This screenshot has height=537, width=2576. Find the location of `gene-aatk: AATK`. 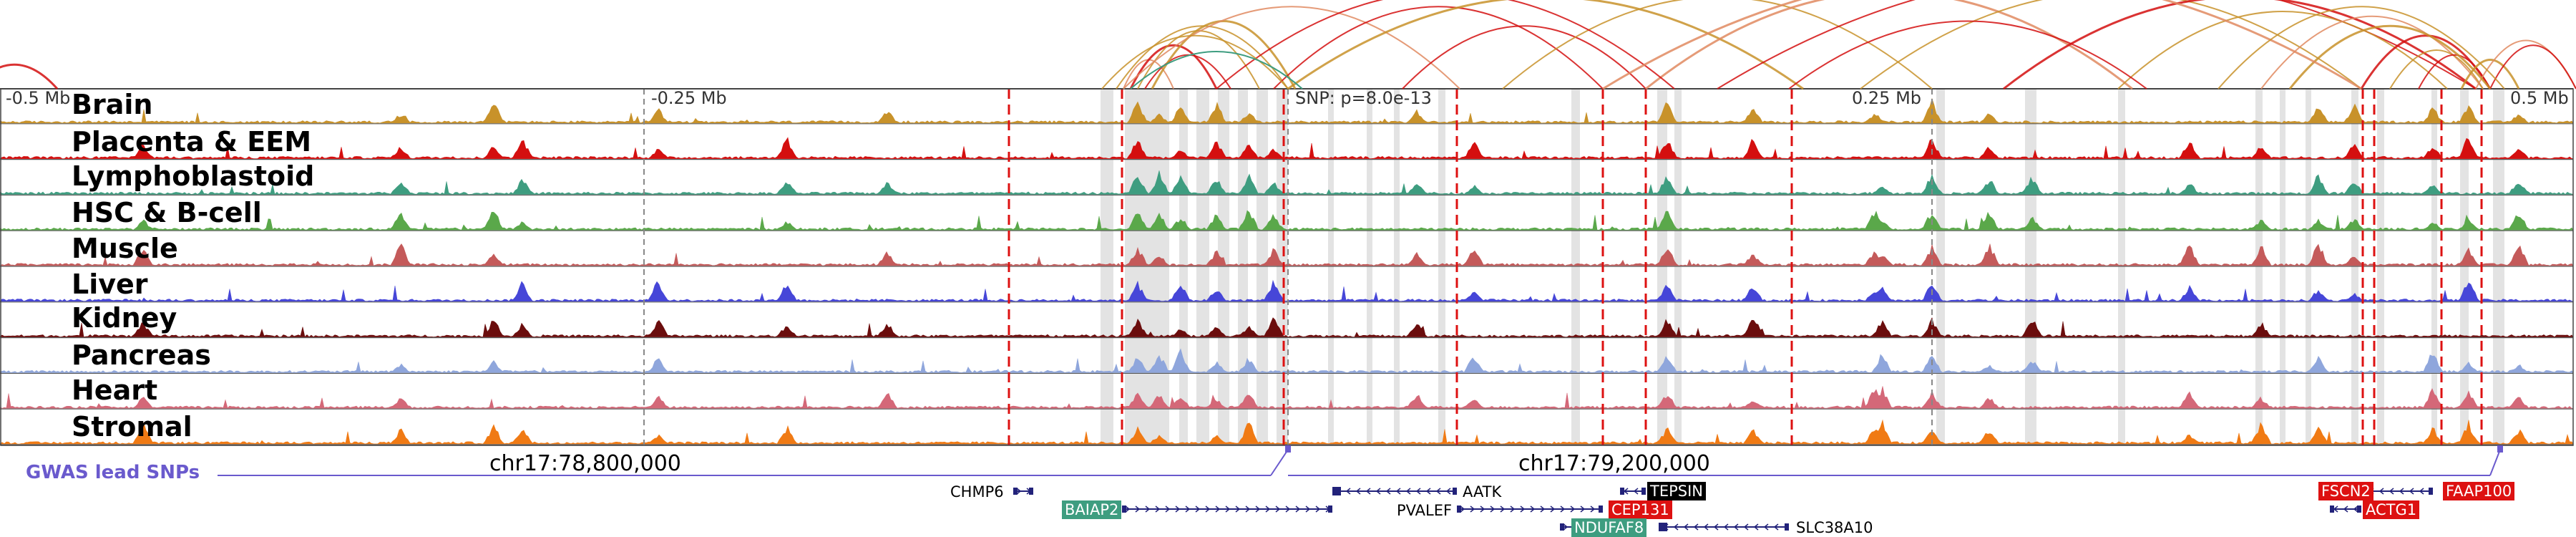

gene-aatk: AATK is located at coordinates (1482, 491).